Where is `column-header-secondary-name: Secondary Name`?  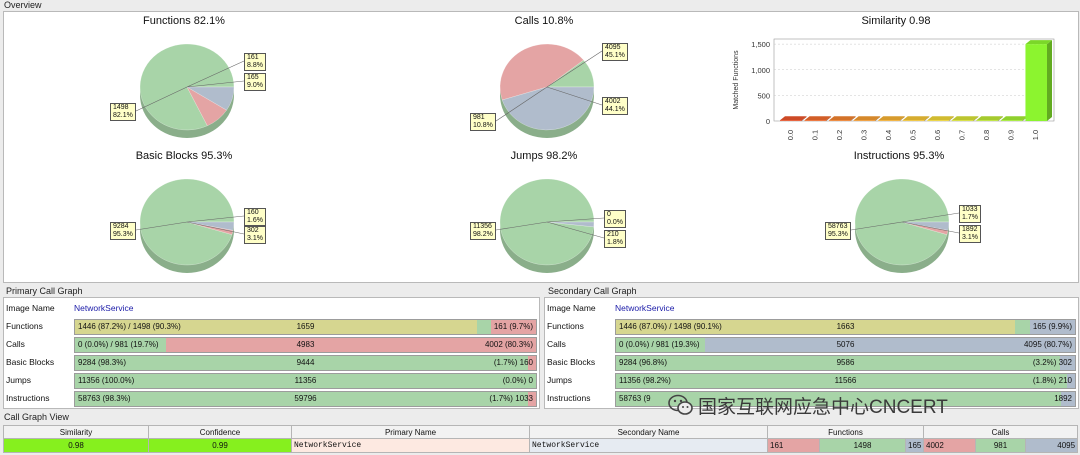
column-header-secondary-name: Secondary Name is located at coordinates (648, 432).